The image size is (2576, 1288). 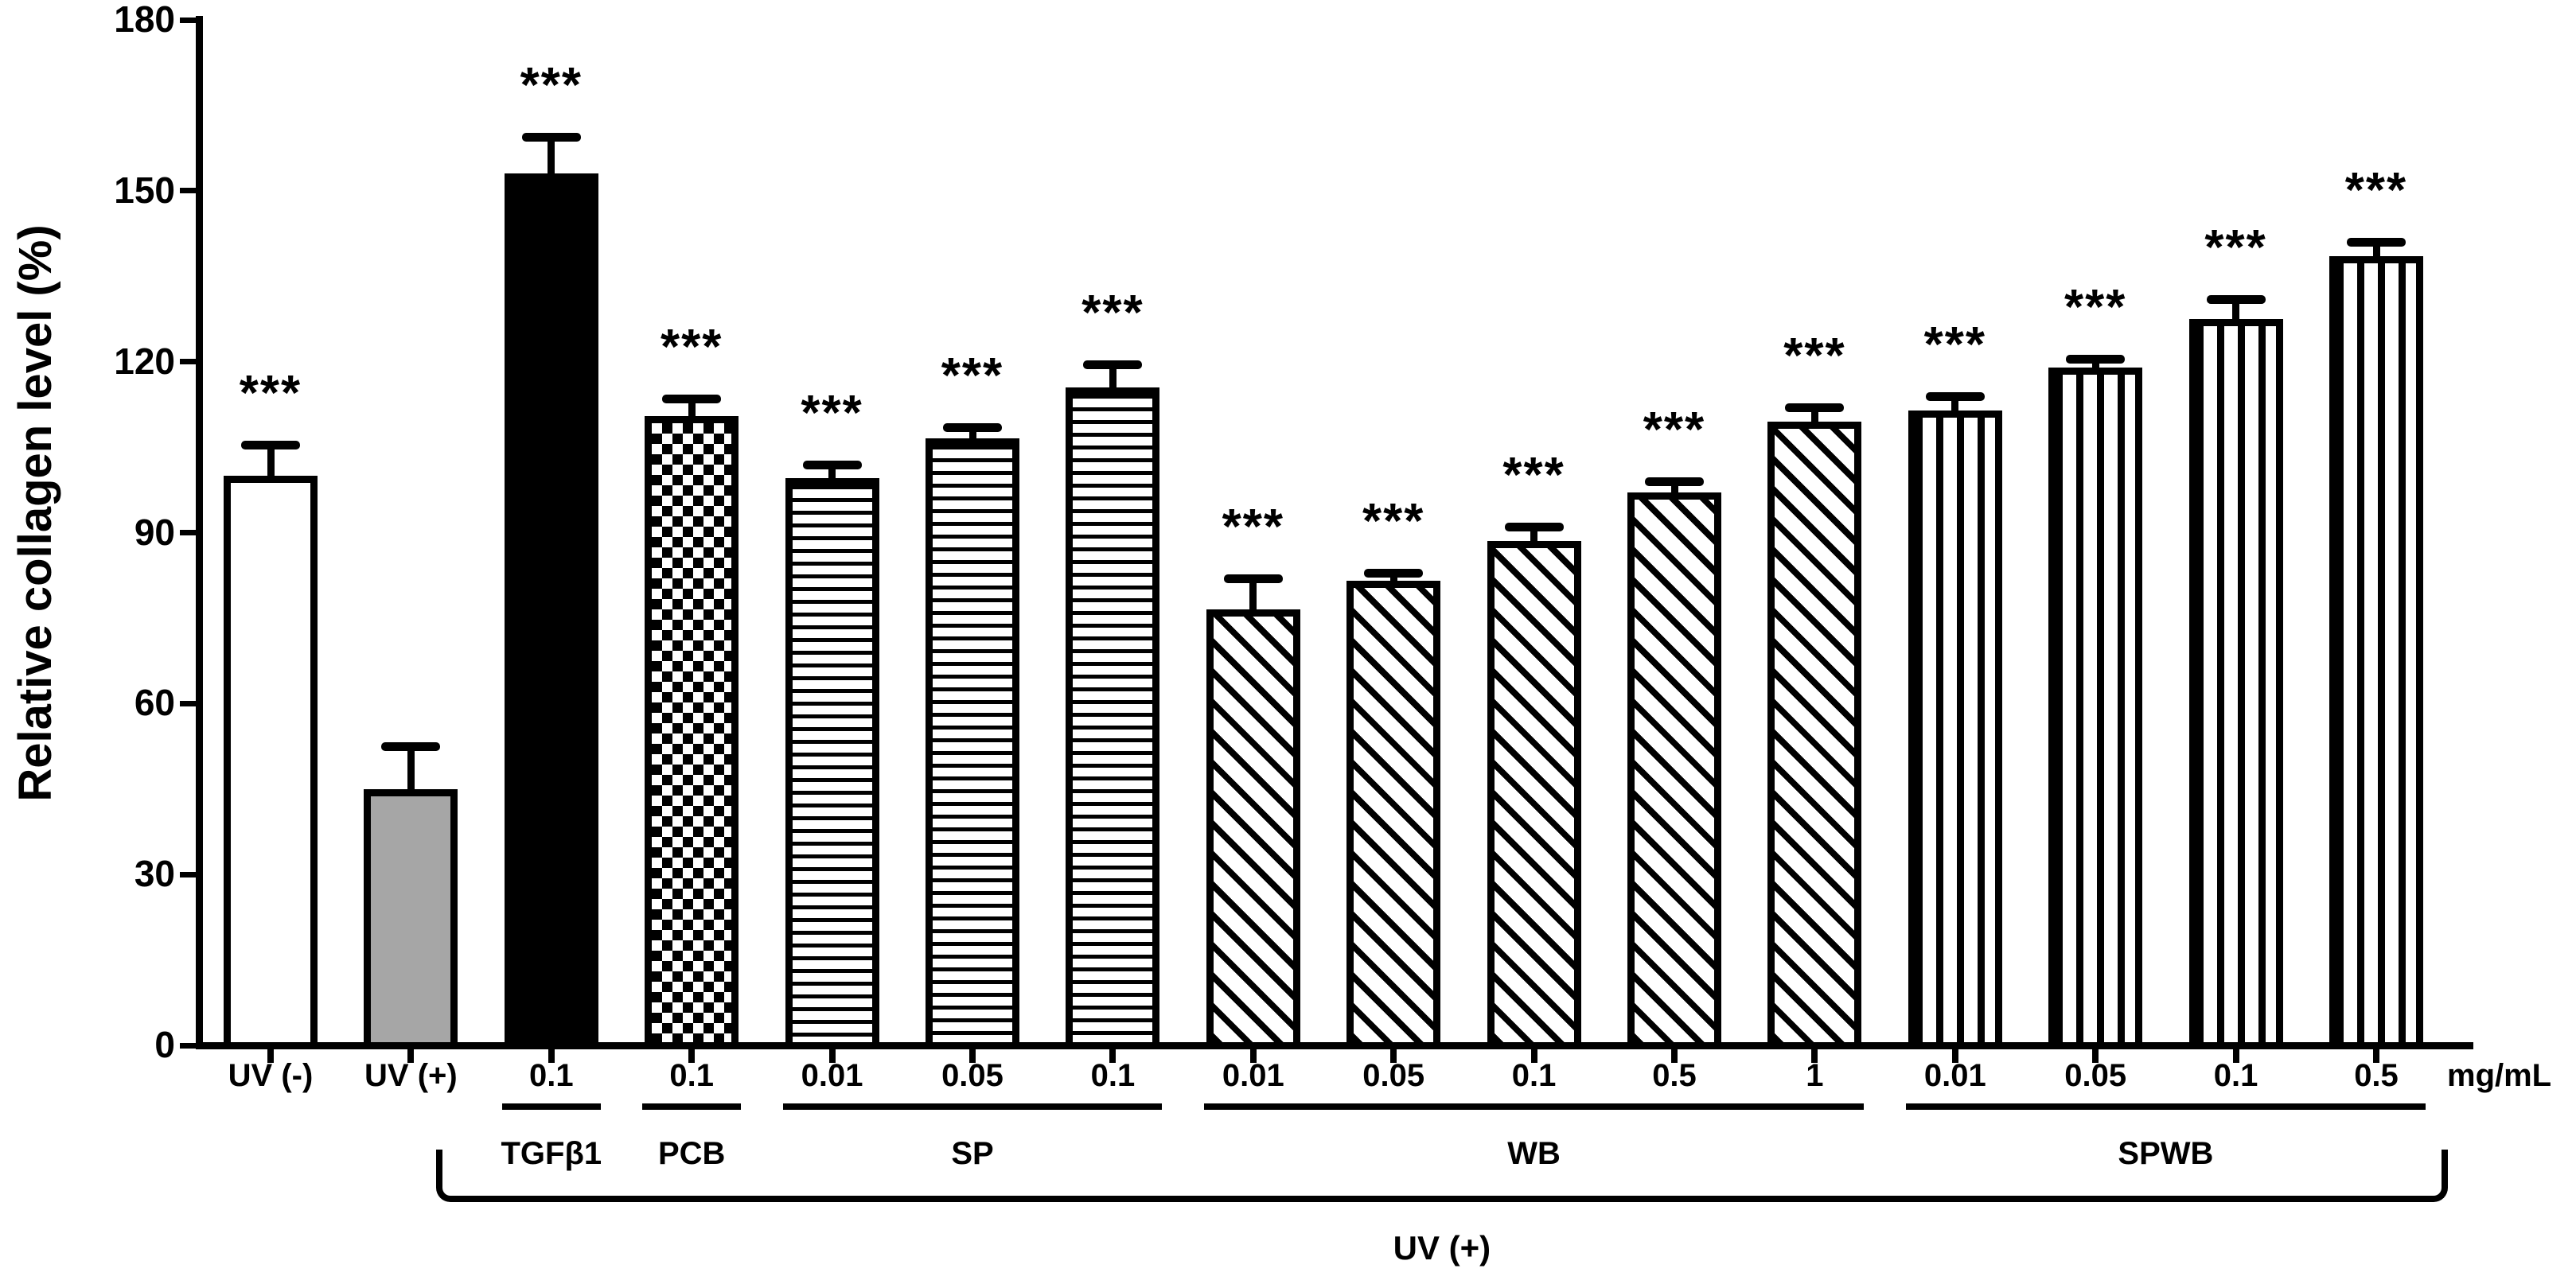 I want to click on significance-marker-13: ***, so click(x=2095, y=308).